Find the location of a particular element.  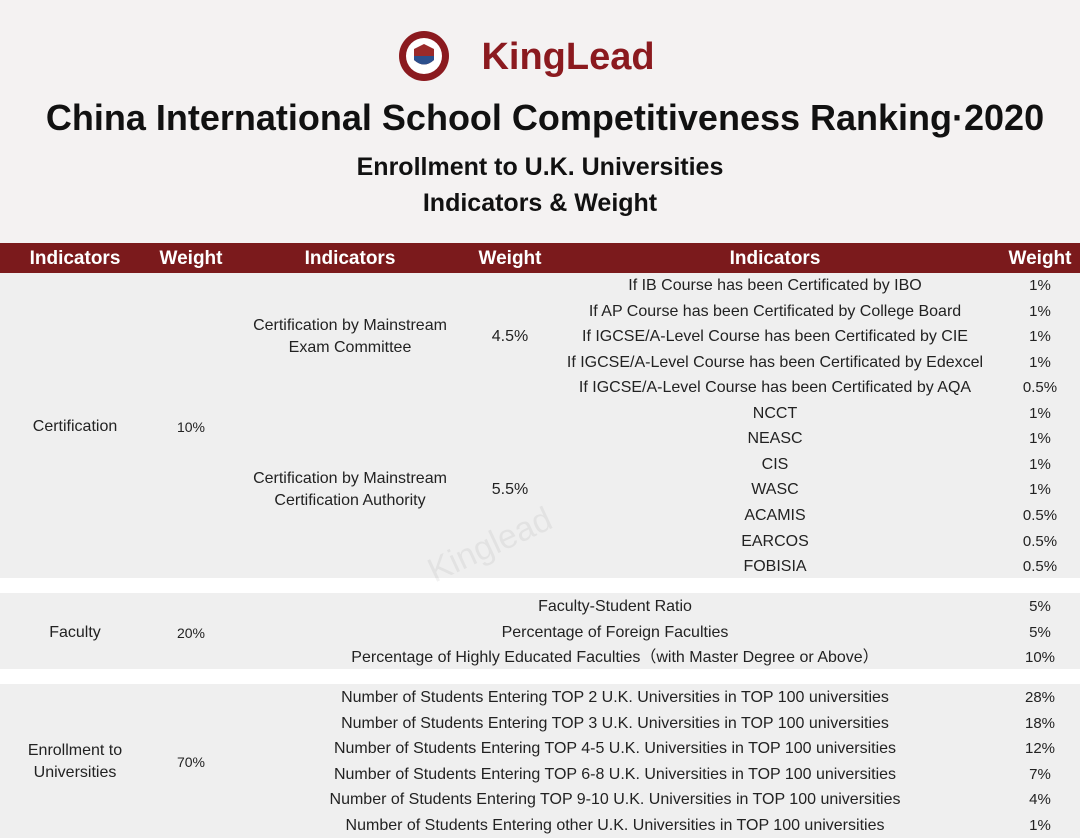

group-indicator: Exam Committee is located at coordinates (350, 348).